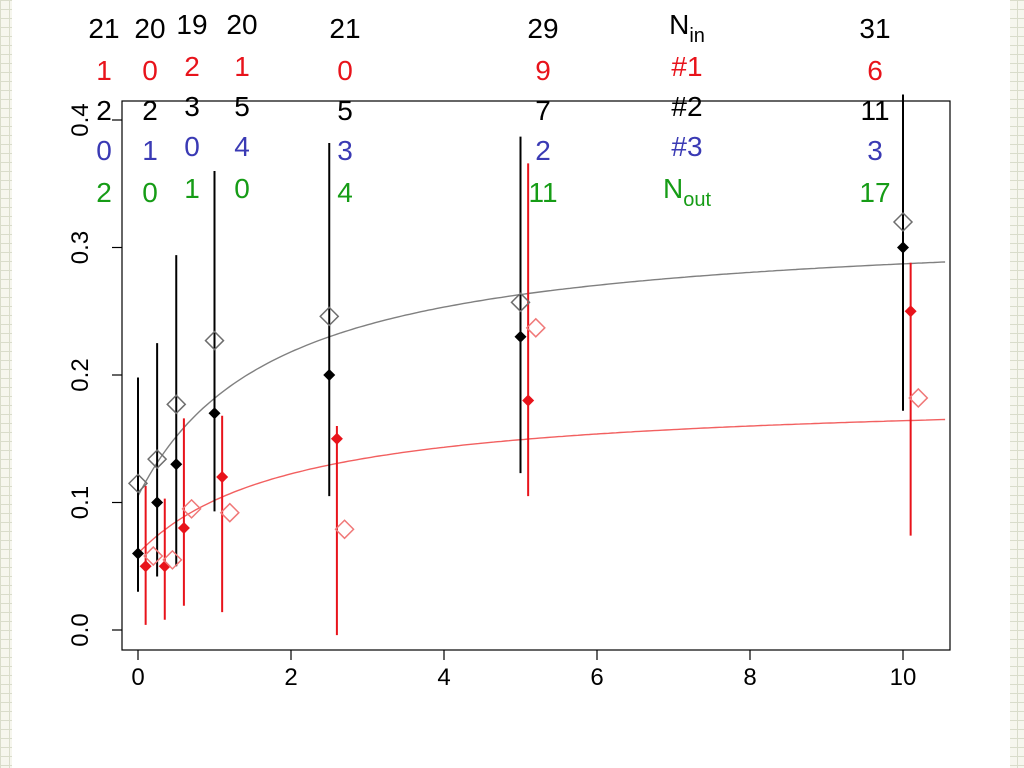  What do you see at coordinates (191, 24) in the screenshot?
I see `count-cell: 19` at bounding box center [191, 24].